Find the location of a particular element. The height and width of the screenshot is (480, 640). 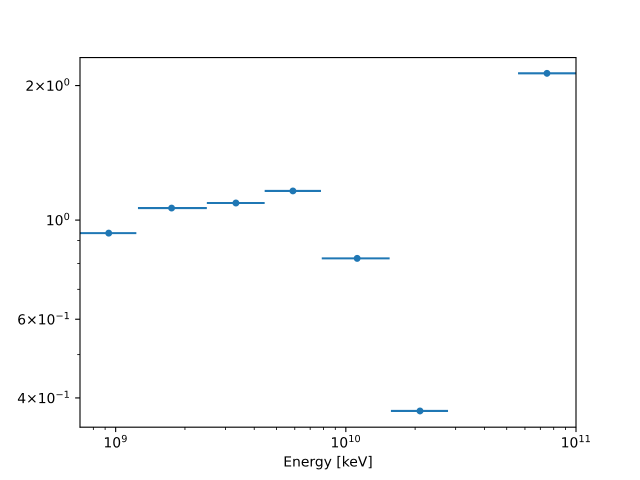

y-tick-label: 4×10$^{−1}$ is located at coordinates (43, 397).